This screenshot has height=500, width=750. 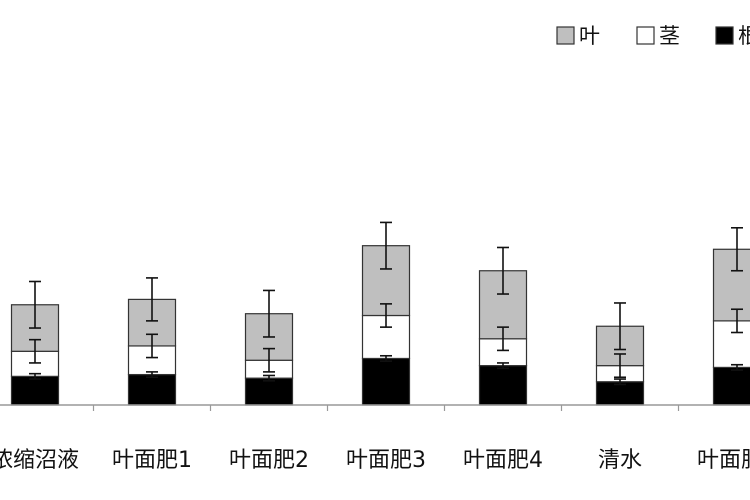 What do you see at coordinates (269, 460) in the screenshot?
I see `x-tick-label: 叶面肥2` at bounding box center [269, 460].